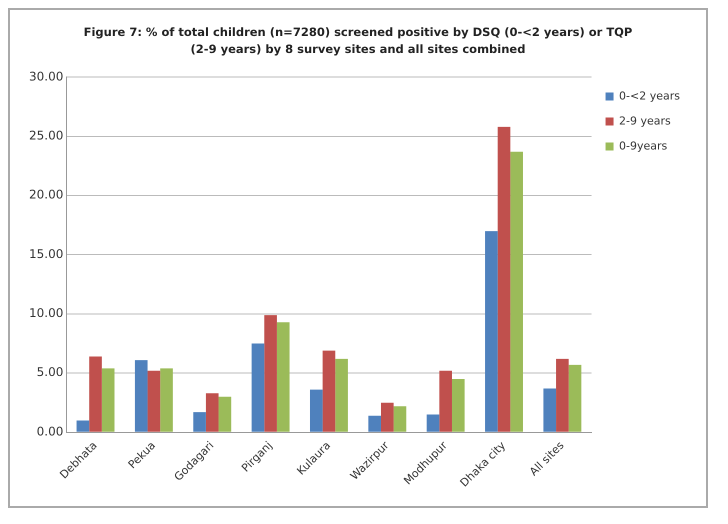 The image size is (728, 524). I want to click on legend-label: 0-9years, so click(643, 145).